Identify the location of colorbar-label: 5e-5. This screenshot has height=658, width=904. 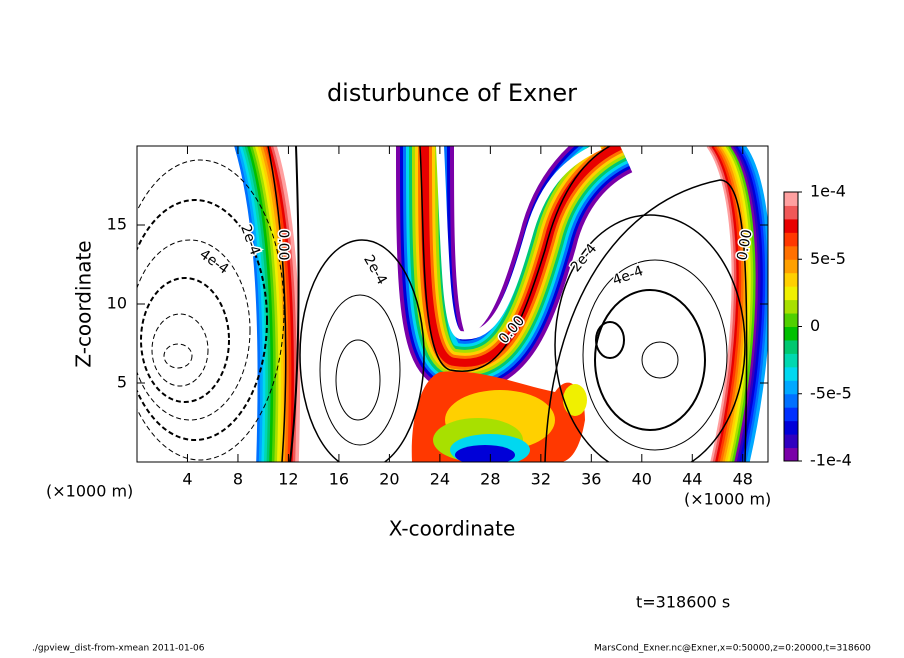
(828, 258).